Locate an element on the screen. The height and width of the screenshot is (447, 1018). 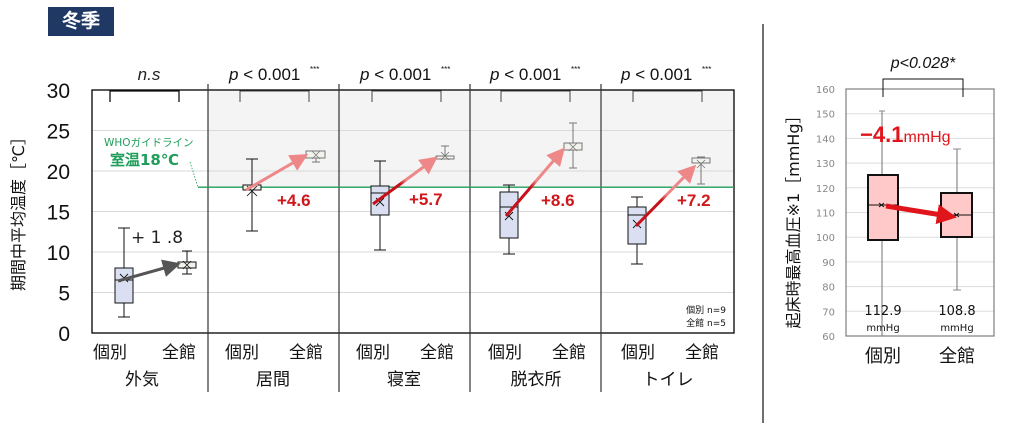
diff-toilet: +7.2 is located at coordinates (694, 200).